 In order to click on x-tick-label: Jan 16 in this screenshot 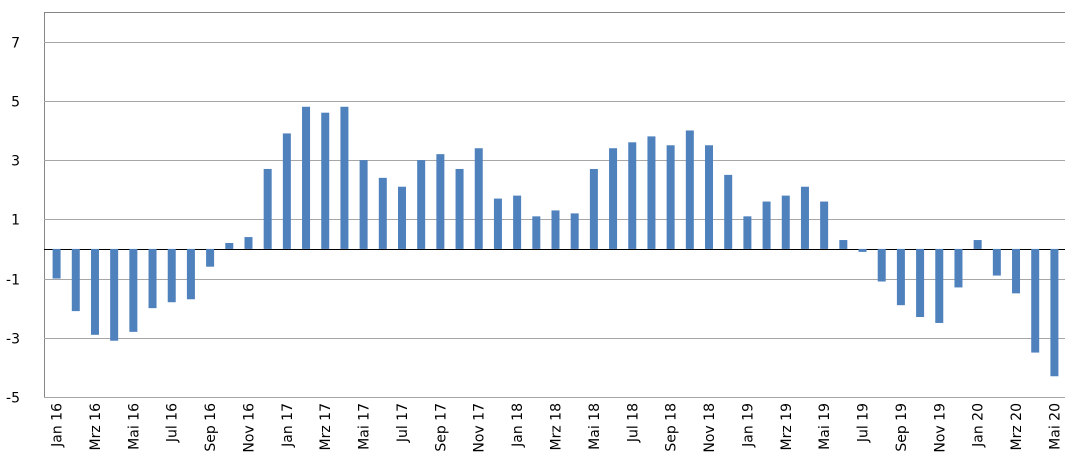, I will do `click(58, 425)`.